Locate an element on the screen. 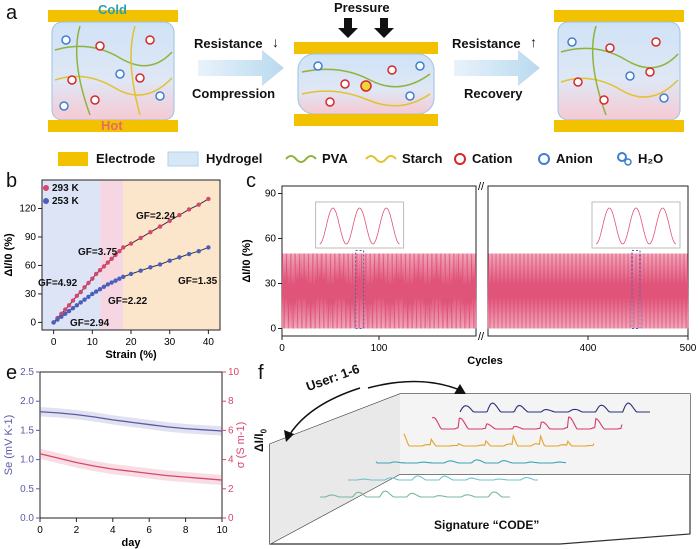 The image size is (700, 549). x-tick-label: 10 is located at coordinates (93, 342).